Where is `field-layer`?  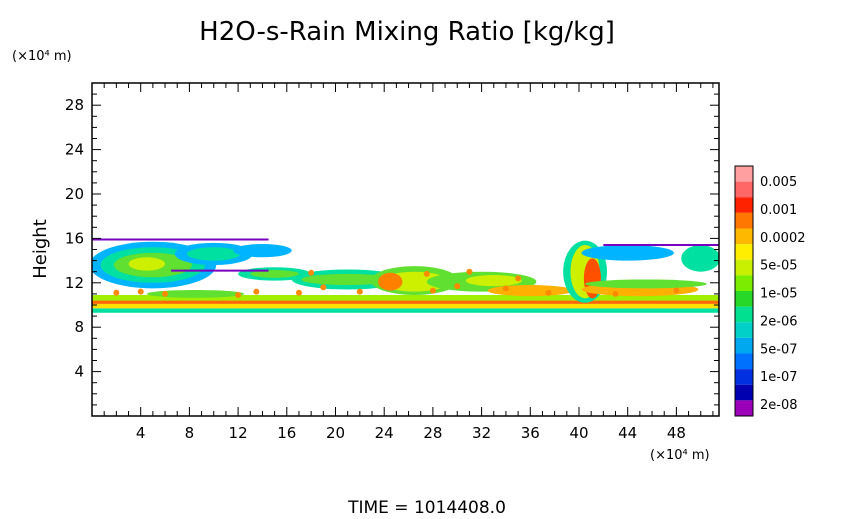 field-layer is located at coordinates (405, 275).